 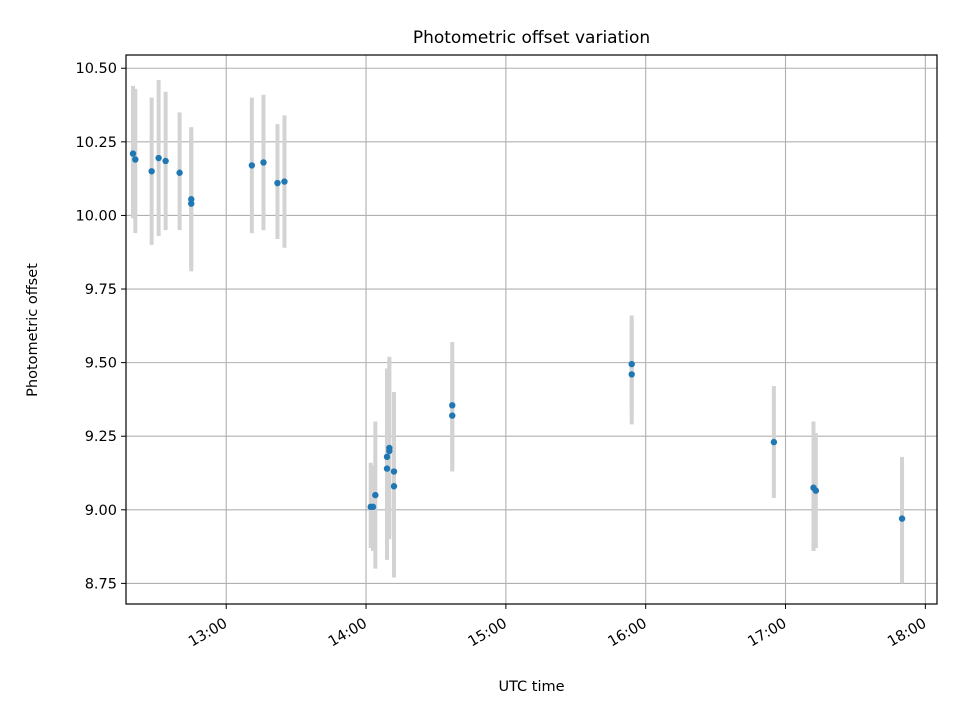 I want to click on y-tick-label: 10.00, so click(x=96, y=216).